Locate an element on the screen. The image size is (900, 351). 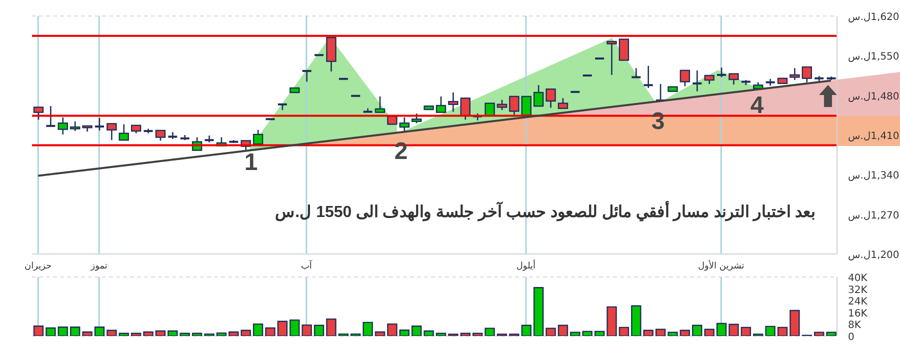
y-tick-label: 1,620ل.س is located at coordinates (874, 17).